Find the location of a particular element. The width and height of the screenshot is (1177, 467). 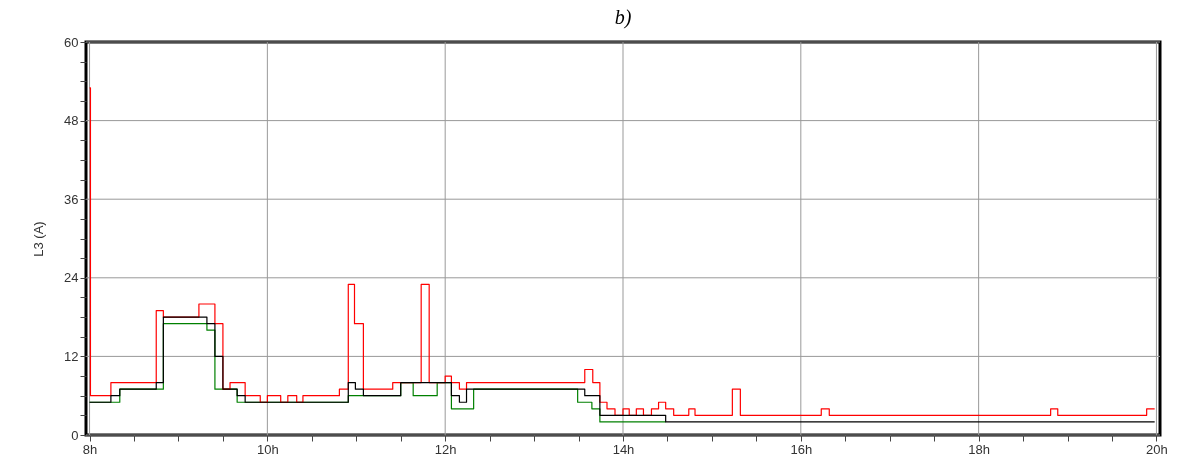

x-tick-label: 12h is located at coordinates (445, 449).